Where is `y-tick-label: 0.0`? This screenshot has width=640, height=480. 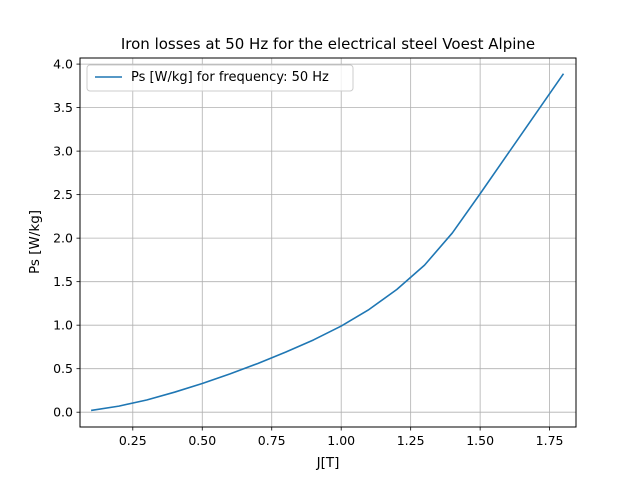 y-tick-label: 0.0 is located at coordinates (63, 412).